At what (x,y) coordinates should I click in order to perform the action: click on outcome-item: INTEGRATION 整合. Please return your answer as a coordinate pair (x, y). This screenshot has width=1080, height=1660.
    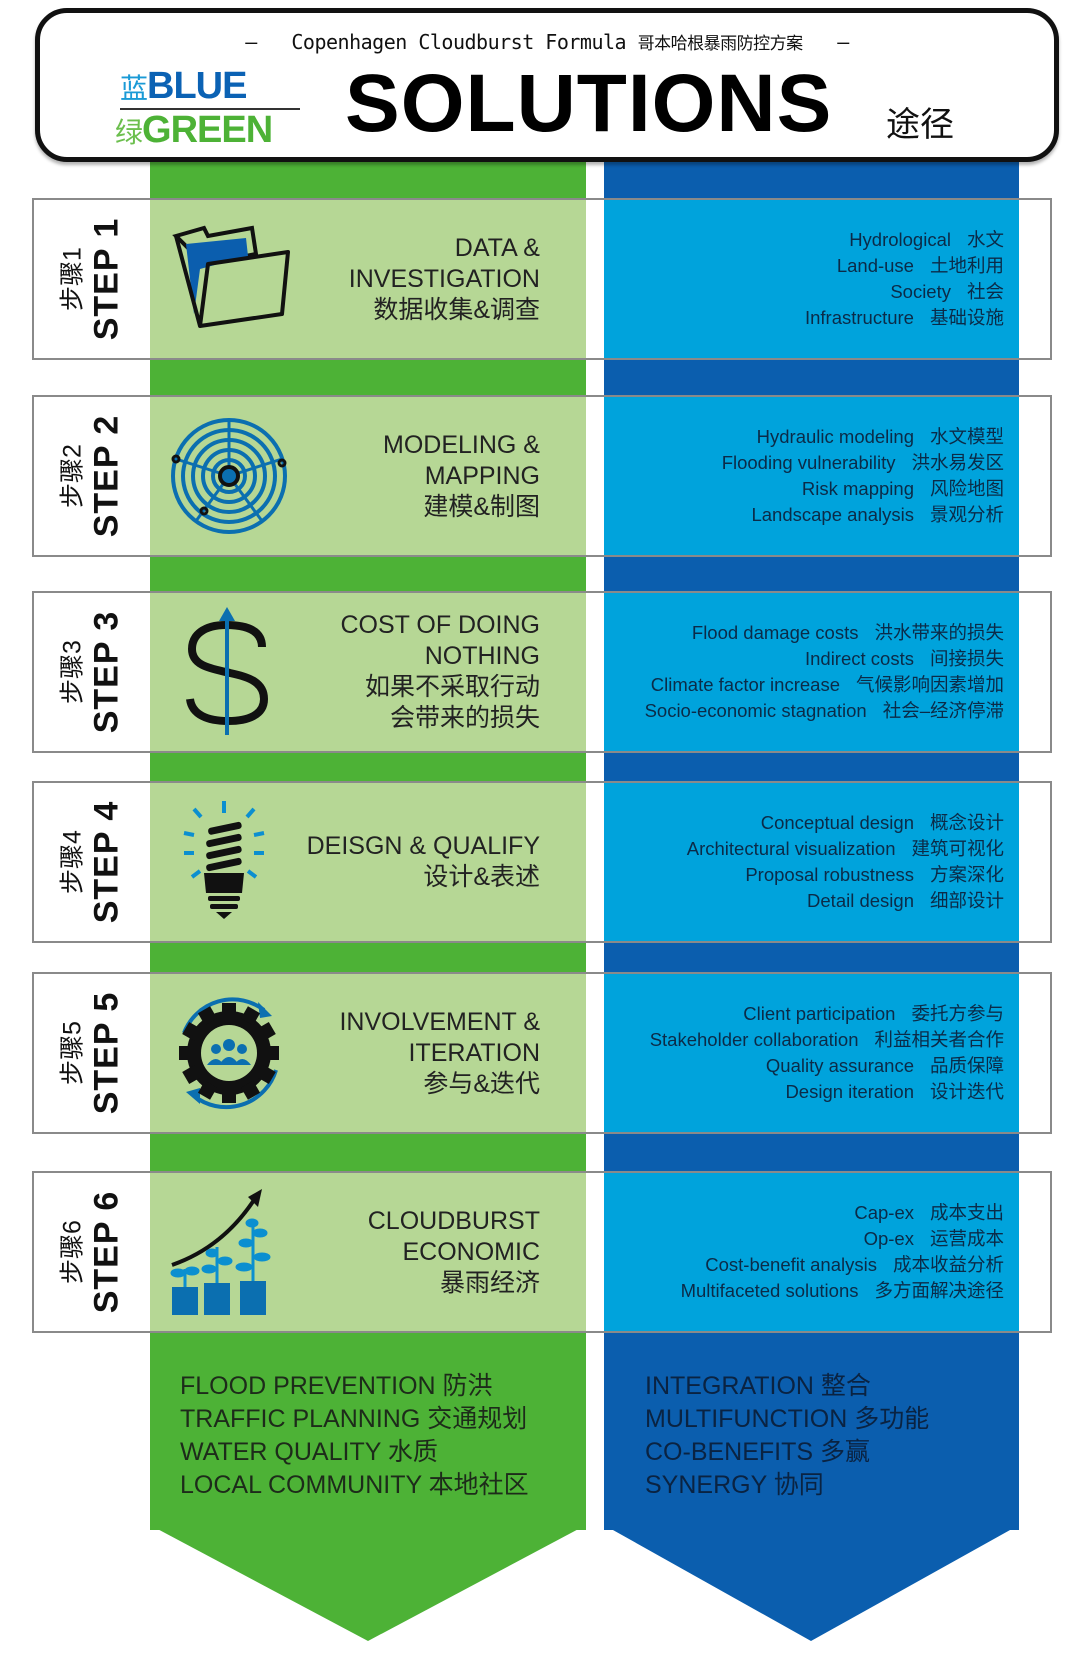
    Looking at the image, I should click on (758, 1386).